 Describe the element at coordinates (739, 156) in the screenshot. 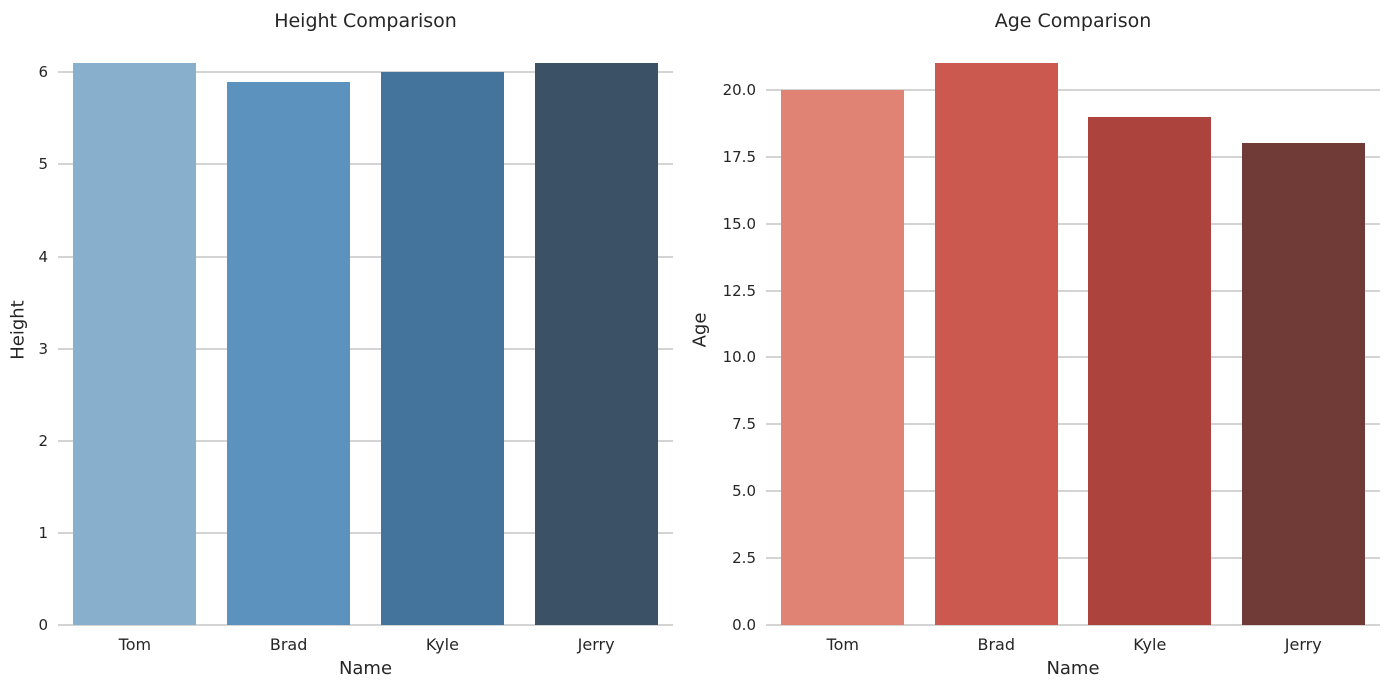

I see `y-tick-label: 17.5` at that location.